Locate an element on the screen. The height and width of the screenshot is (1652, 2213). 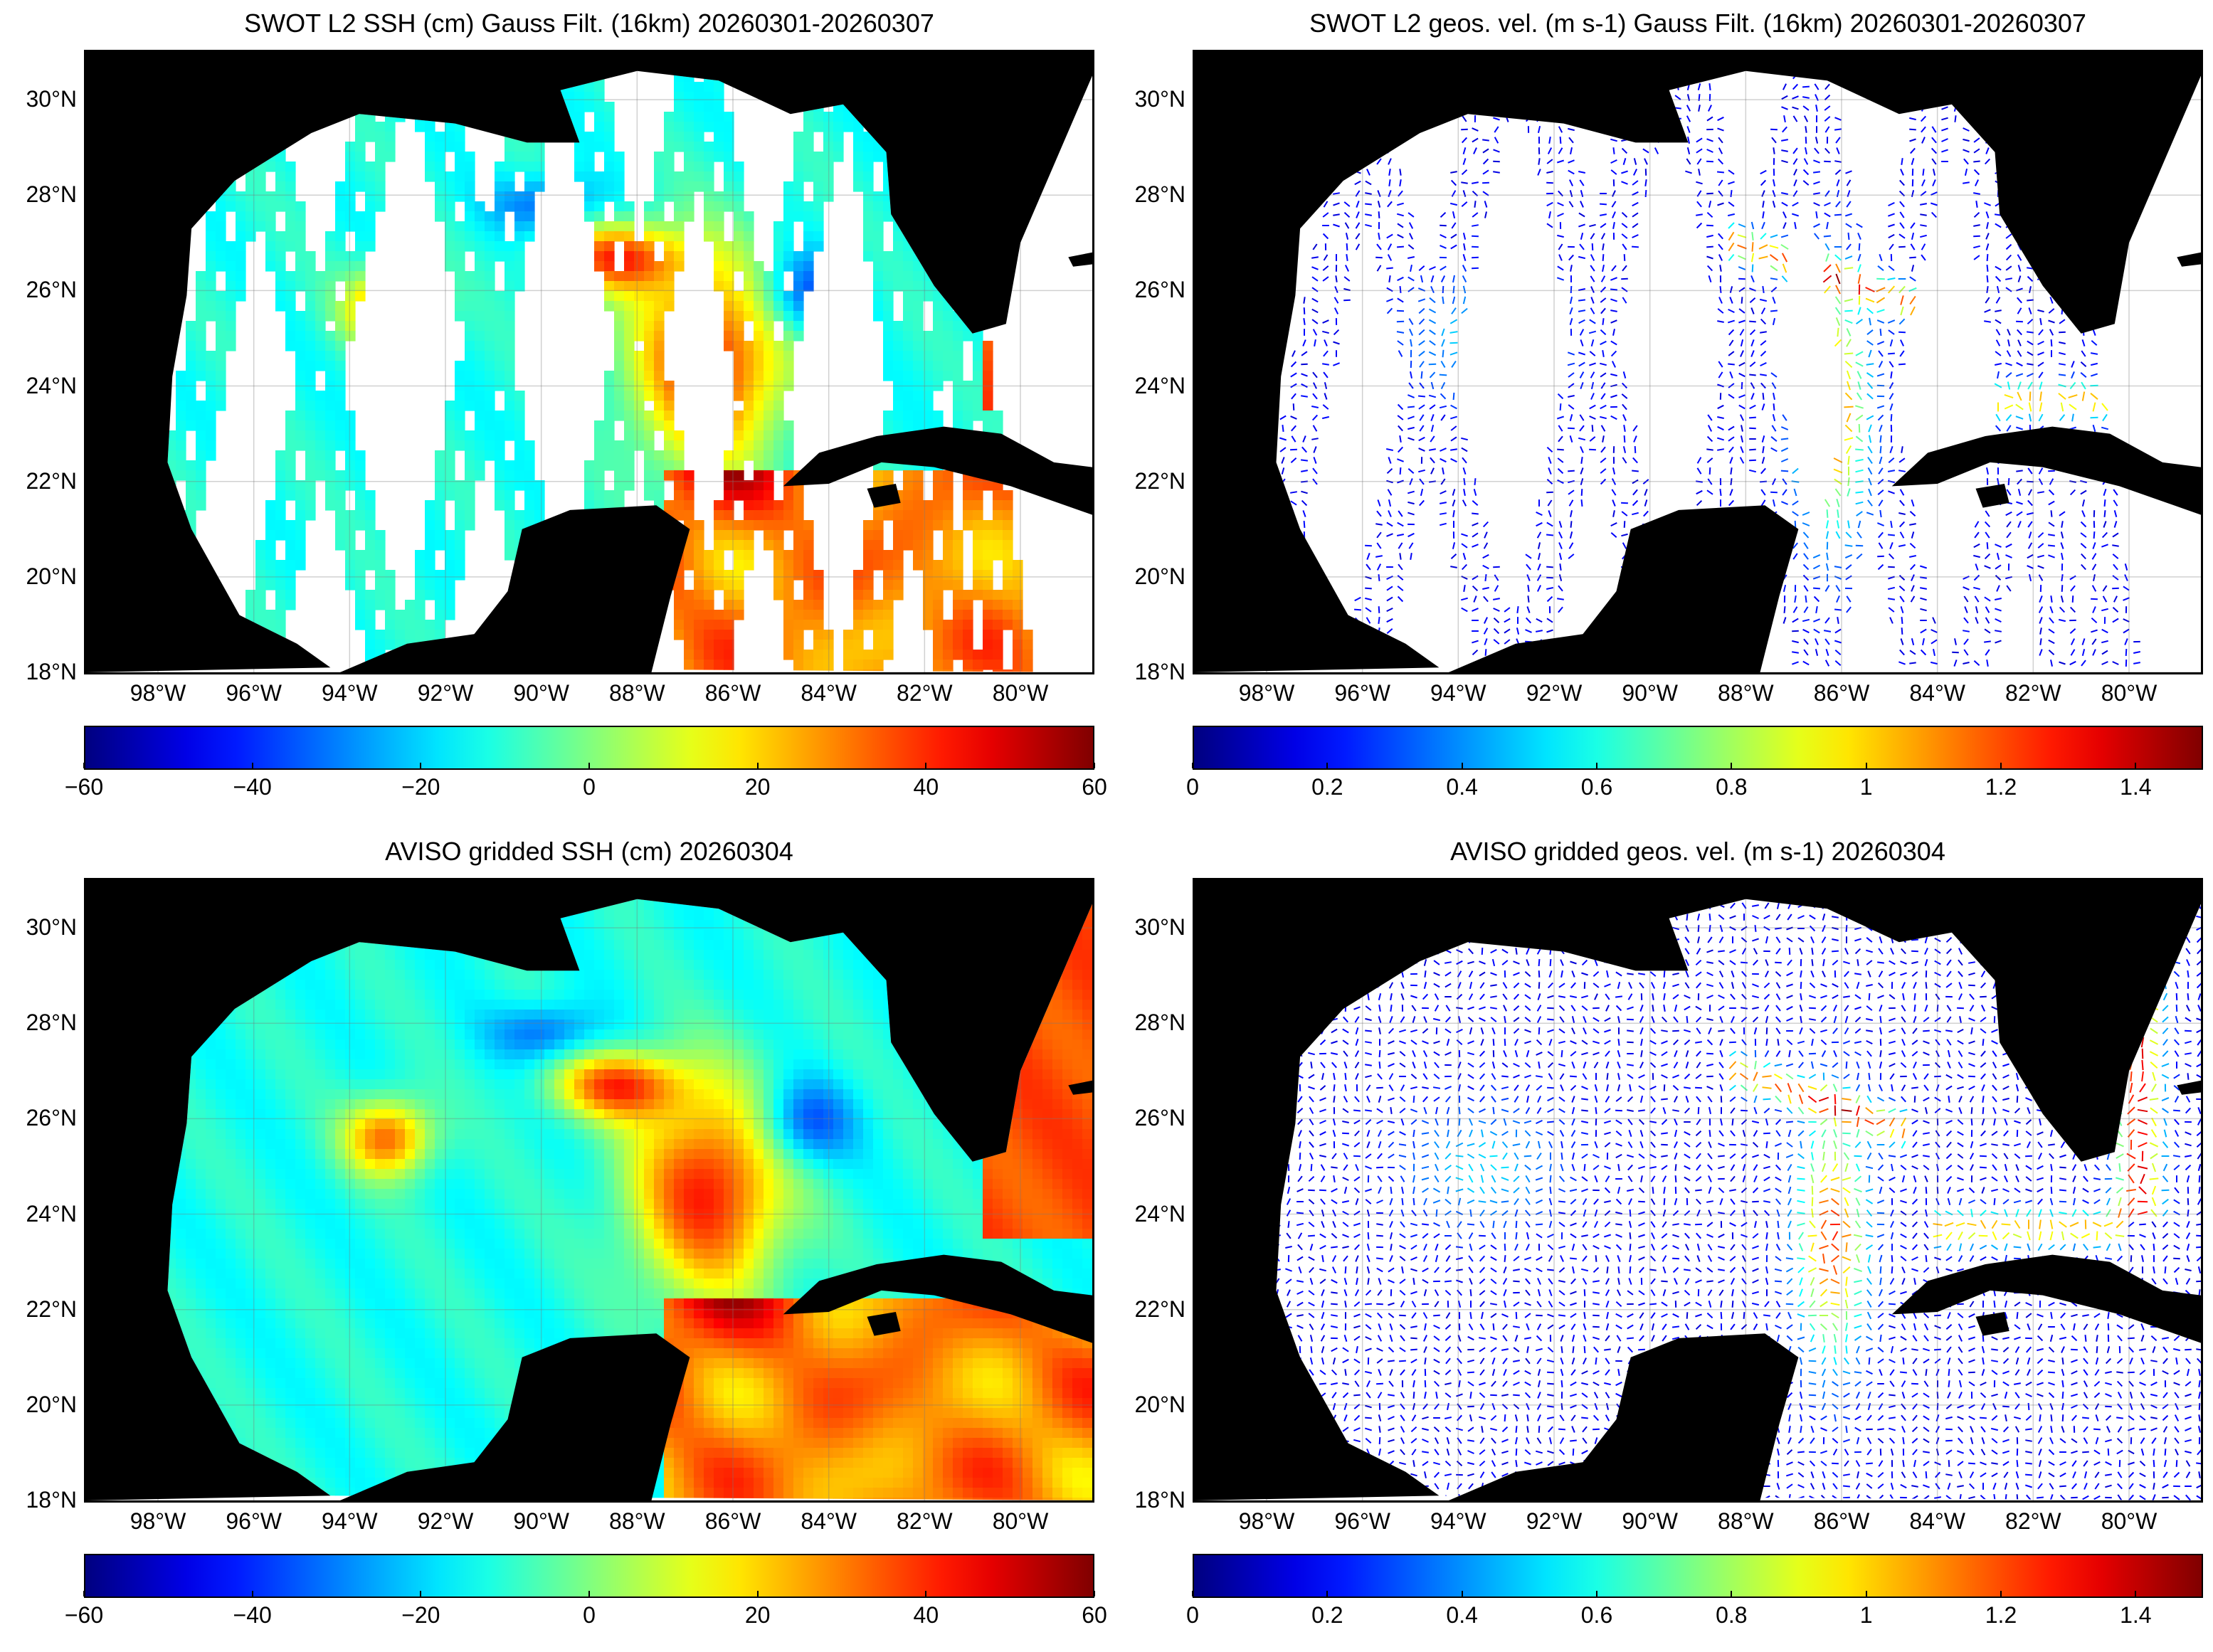
colorbar-tick-label: 1.2 is located at coordinates (2001, 1615).